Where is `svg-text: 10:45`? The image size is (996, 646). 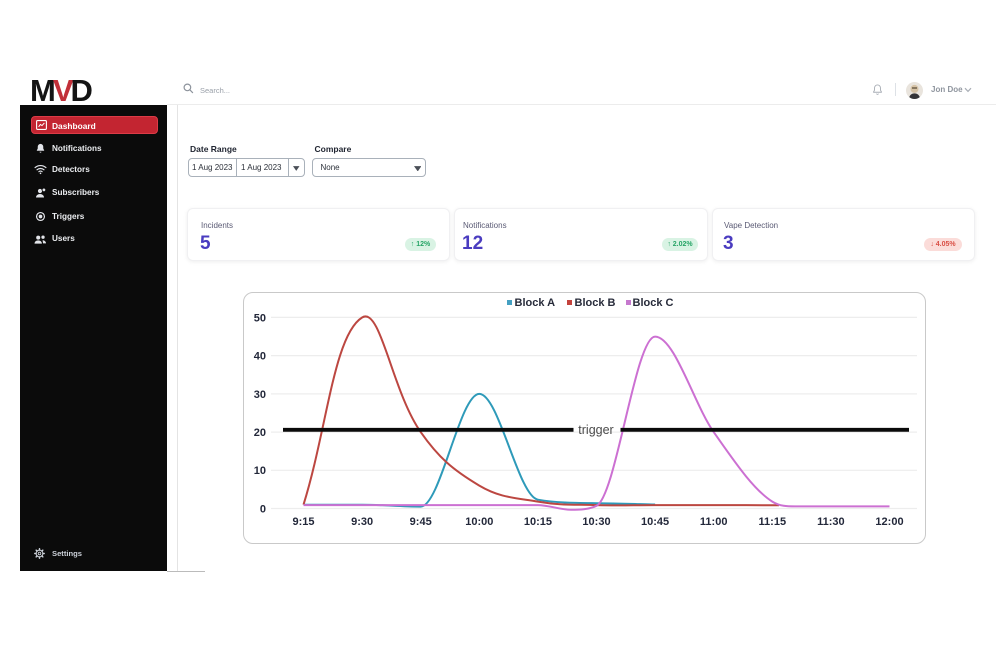
svg-text: 10:45 is located at coordinates (655, 522).